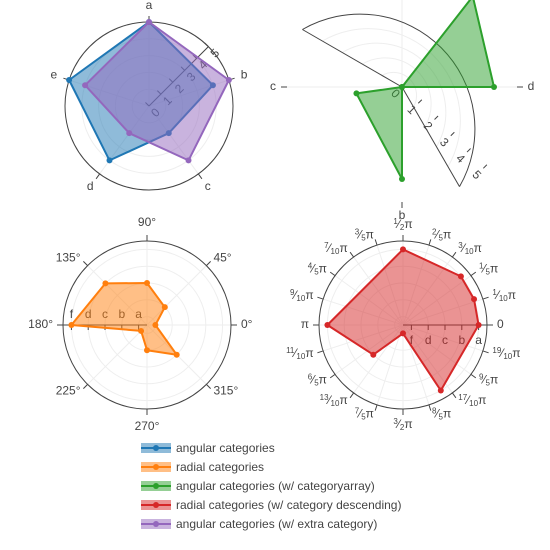  What do you see at coordinates (247, 324) in the screenshot?
I see `angular-tick-label: 0°` at bounding box center [247, 324].